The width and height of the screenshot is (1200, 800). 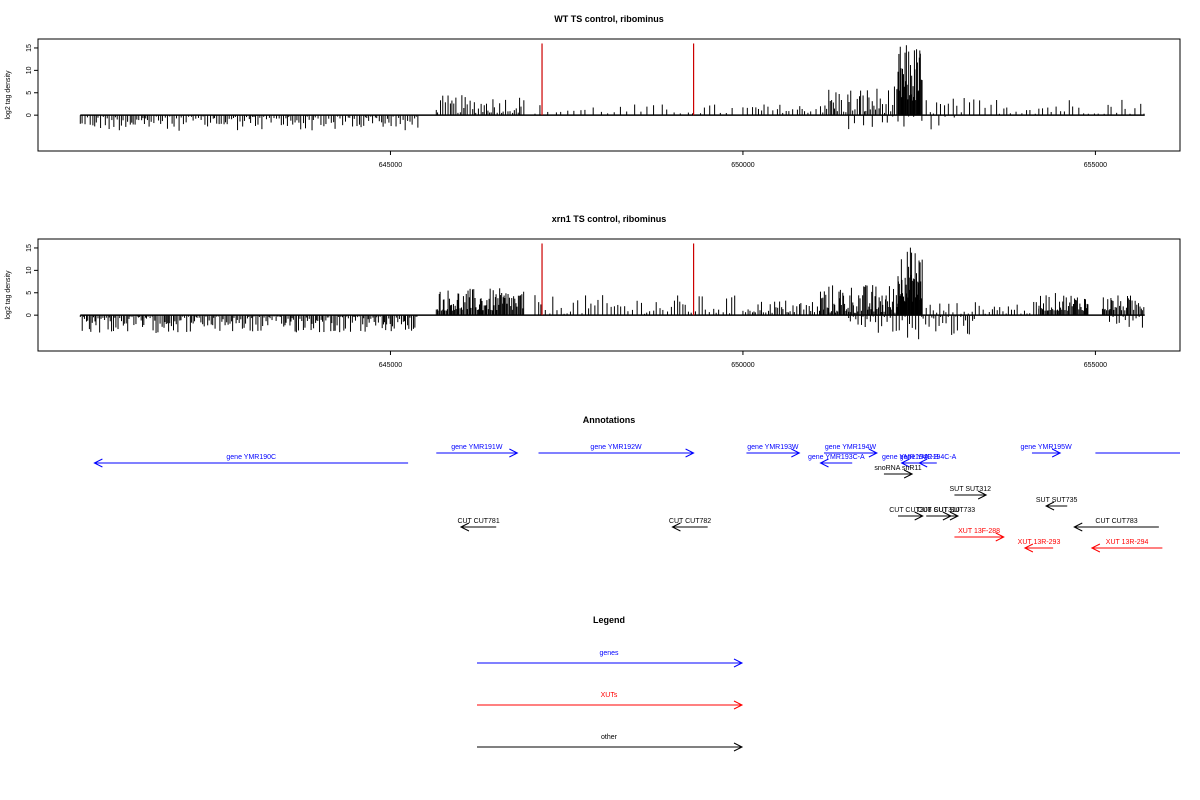 I want to click on feature-label: gene YMR194W, so click(x=851, y=447).